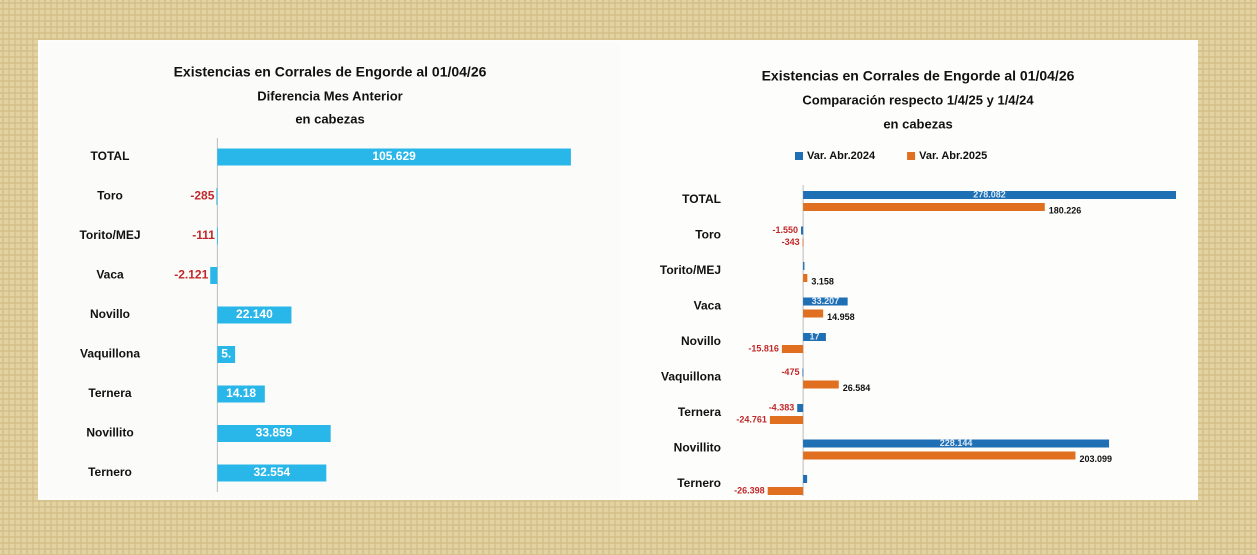 The height and width of the screenshot is (555, 1257). What do you see at coordinates (202, 196) in the screenshot?
I see `value-label: -285` at bounding box center [202, 196].